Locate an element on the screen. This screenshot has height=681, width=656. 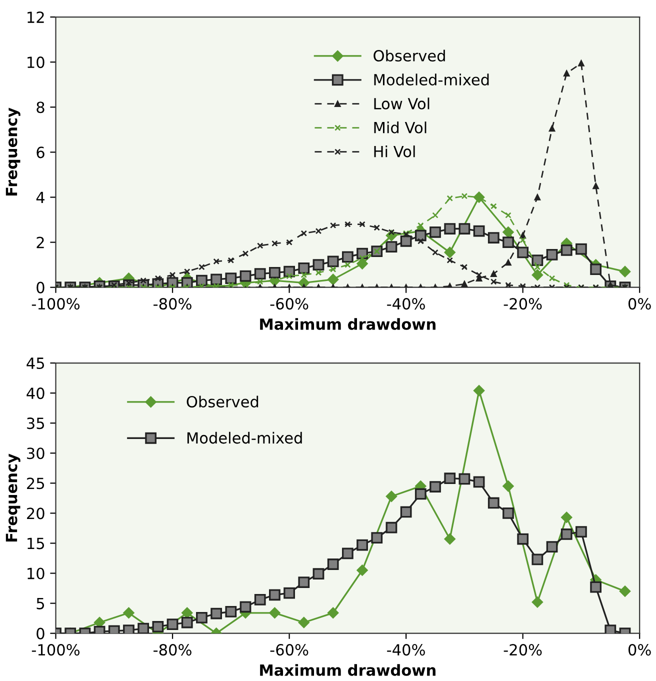
y-tick-label: 12 is located at coordinates (36, 17).